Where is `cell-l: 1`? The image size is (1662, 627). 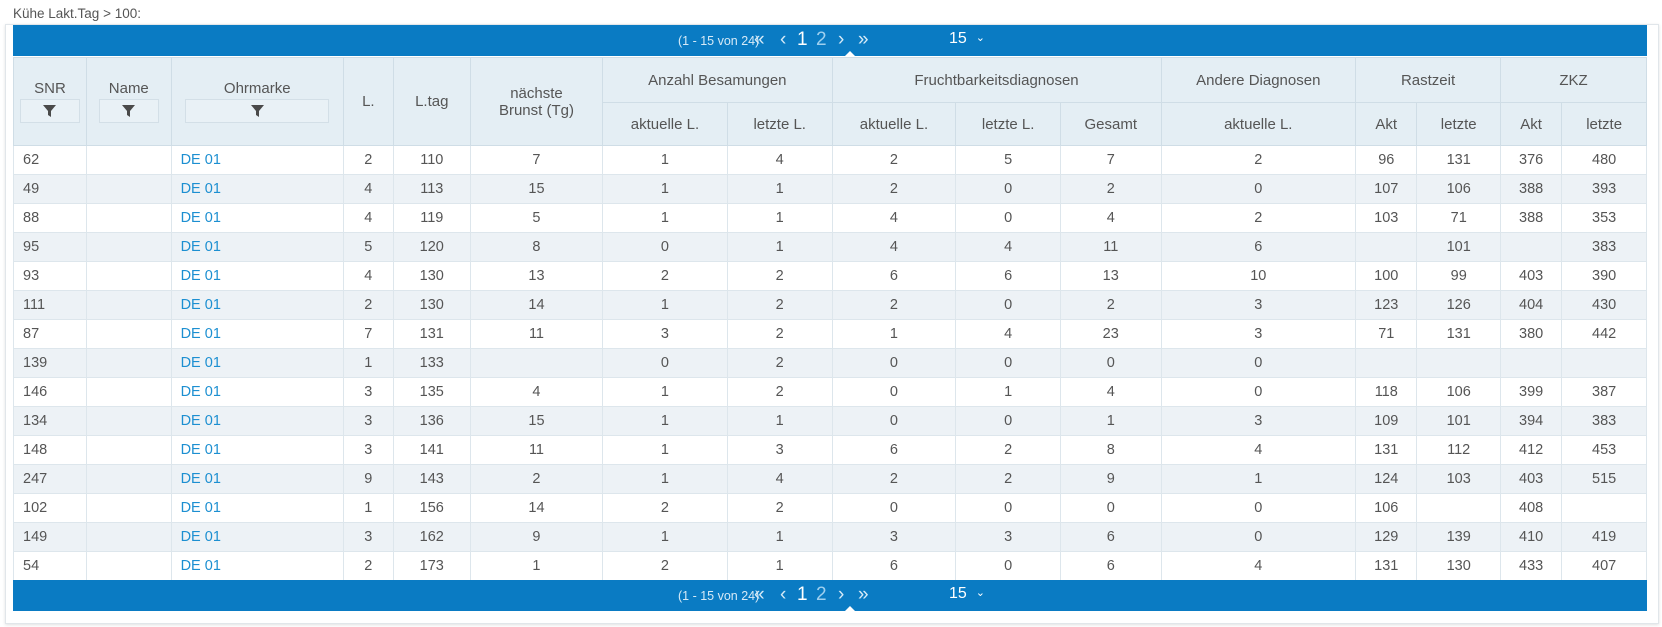
cell-l: 1 is located at coordinates (368, 508).